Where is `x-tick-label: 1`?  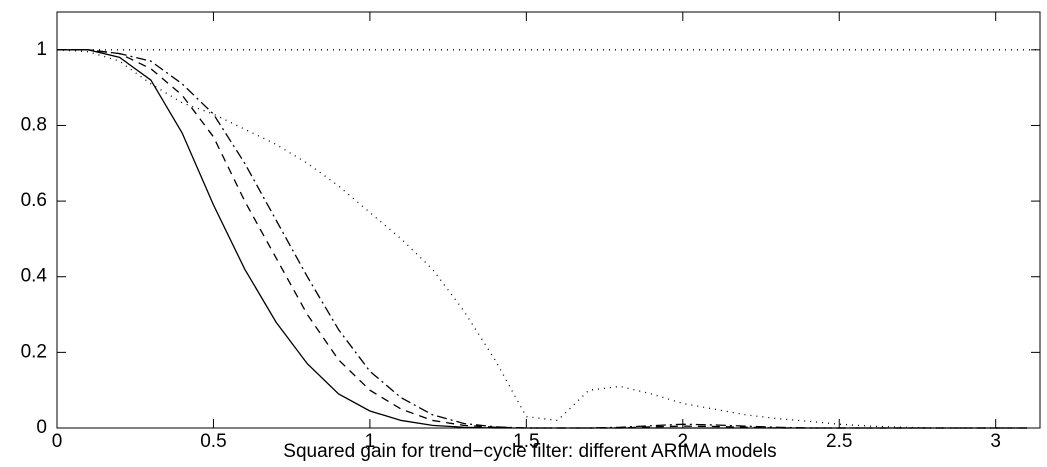
x-tick-label: 1 is located at coordinates (370, 441).